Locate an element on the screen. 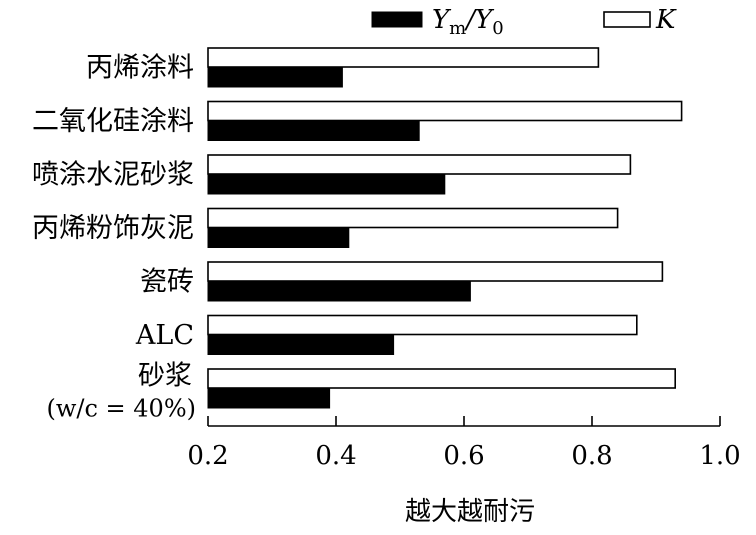 The width and height of the screenshot is (756, 535). x-axis-title: 越大越耐污 is located at coordinates (470, 512).